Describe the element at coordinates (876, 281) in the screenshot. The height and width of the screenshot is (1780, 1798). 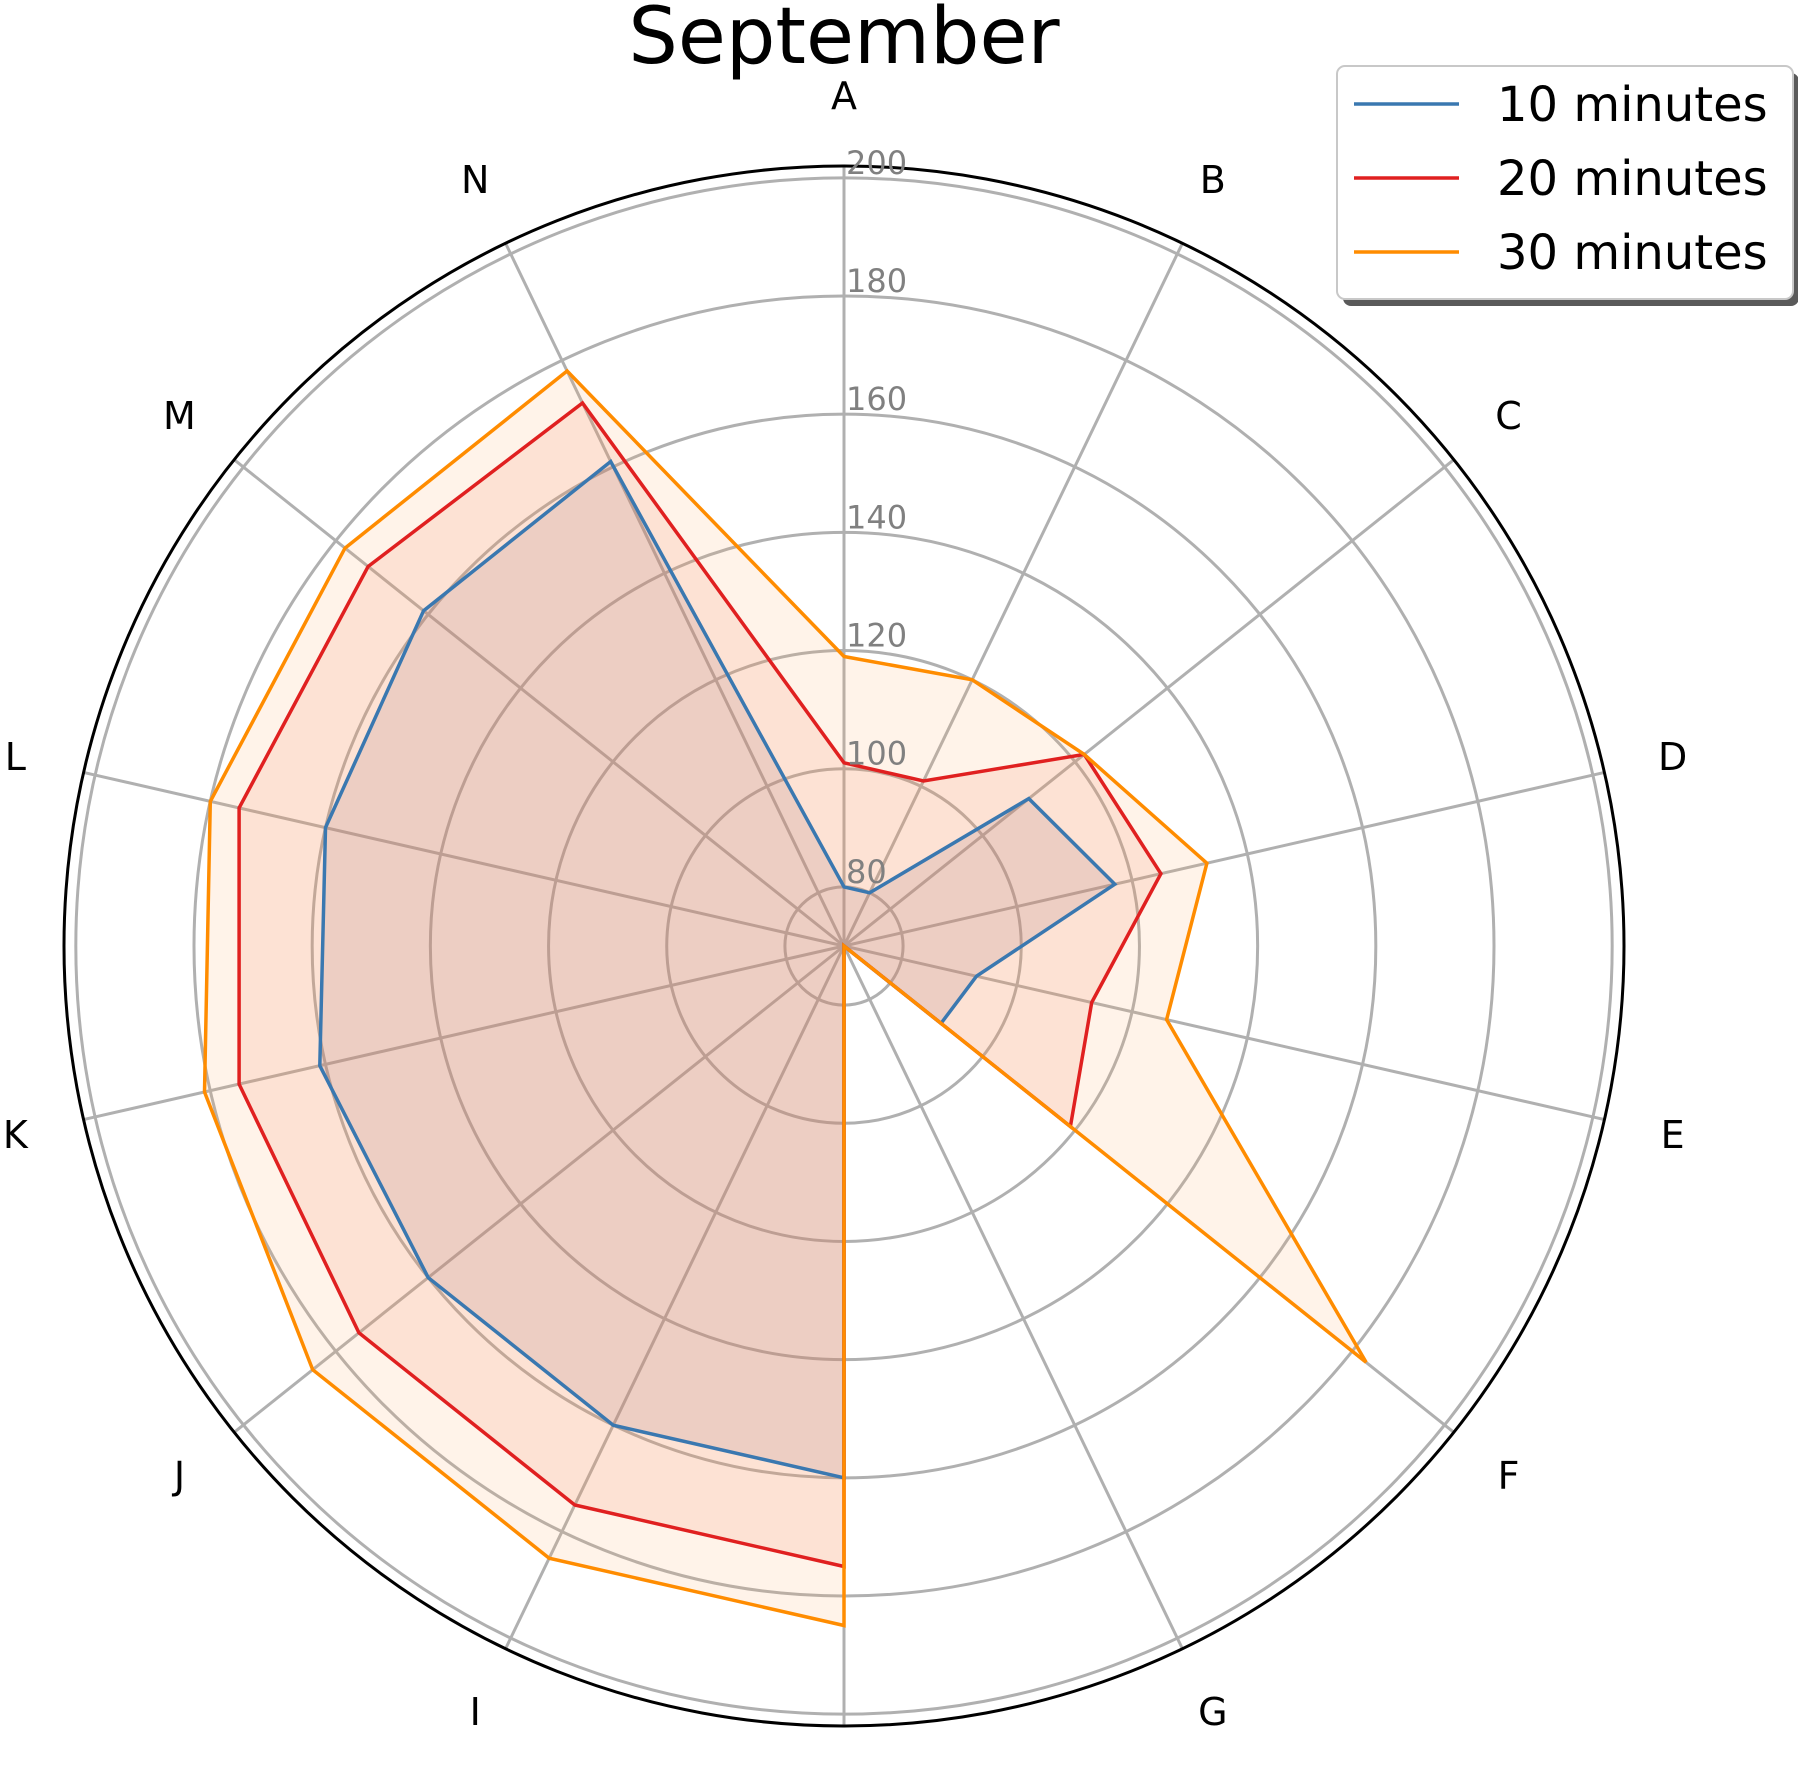
I see `tick-label-180: 180` at that location.